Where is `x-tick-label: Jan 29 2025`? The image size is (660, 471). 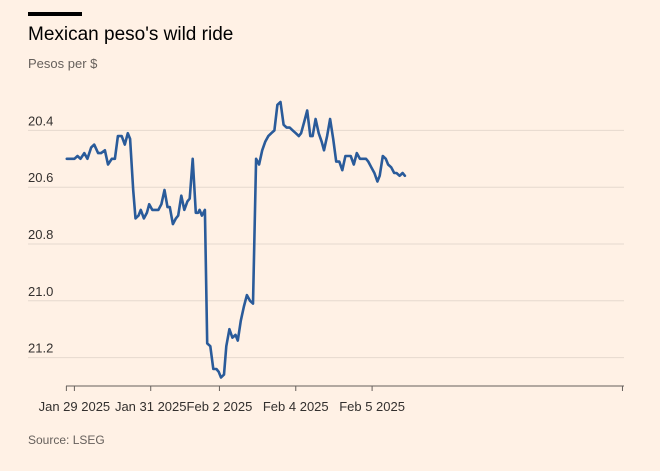 x-tick-label: Jan 29 2025 is located at coordinates (75, 406).